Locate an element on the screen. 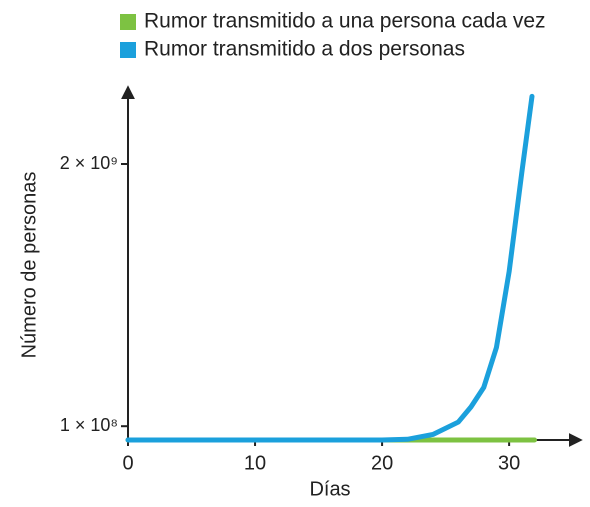 The image size is (590, 507). legend-label: Rumor transmitido a dos personas is located at coordinates (304, 49).